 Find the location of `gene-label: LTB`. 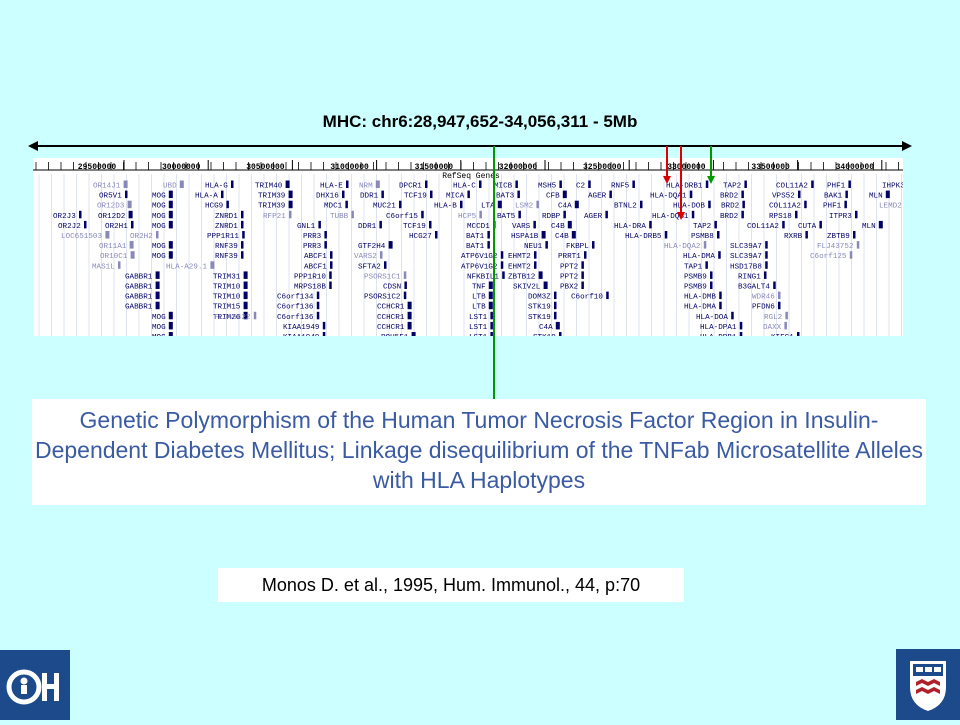

gene-label: LTB is located at coordinates (479, 298).